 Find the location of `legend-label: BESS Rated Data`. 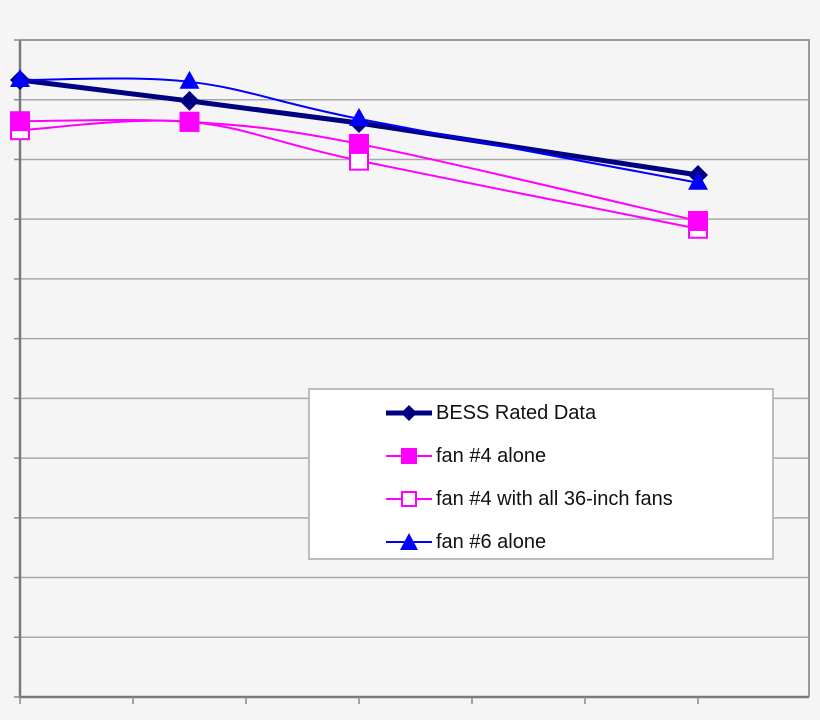

legend-label: BESS Rated Data is located at coordinates (516, 412).